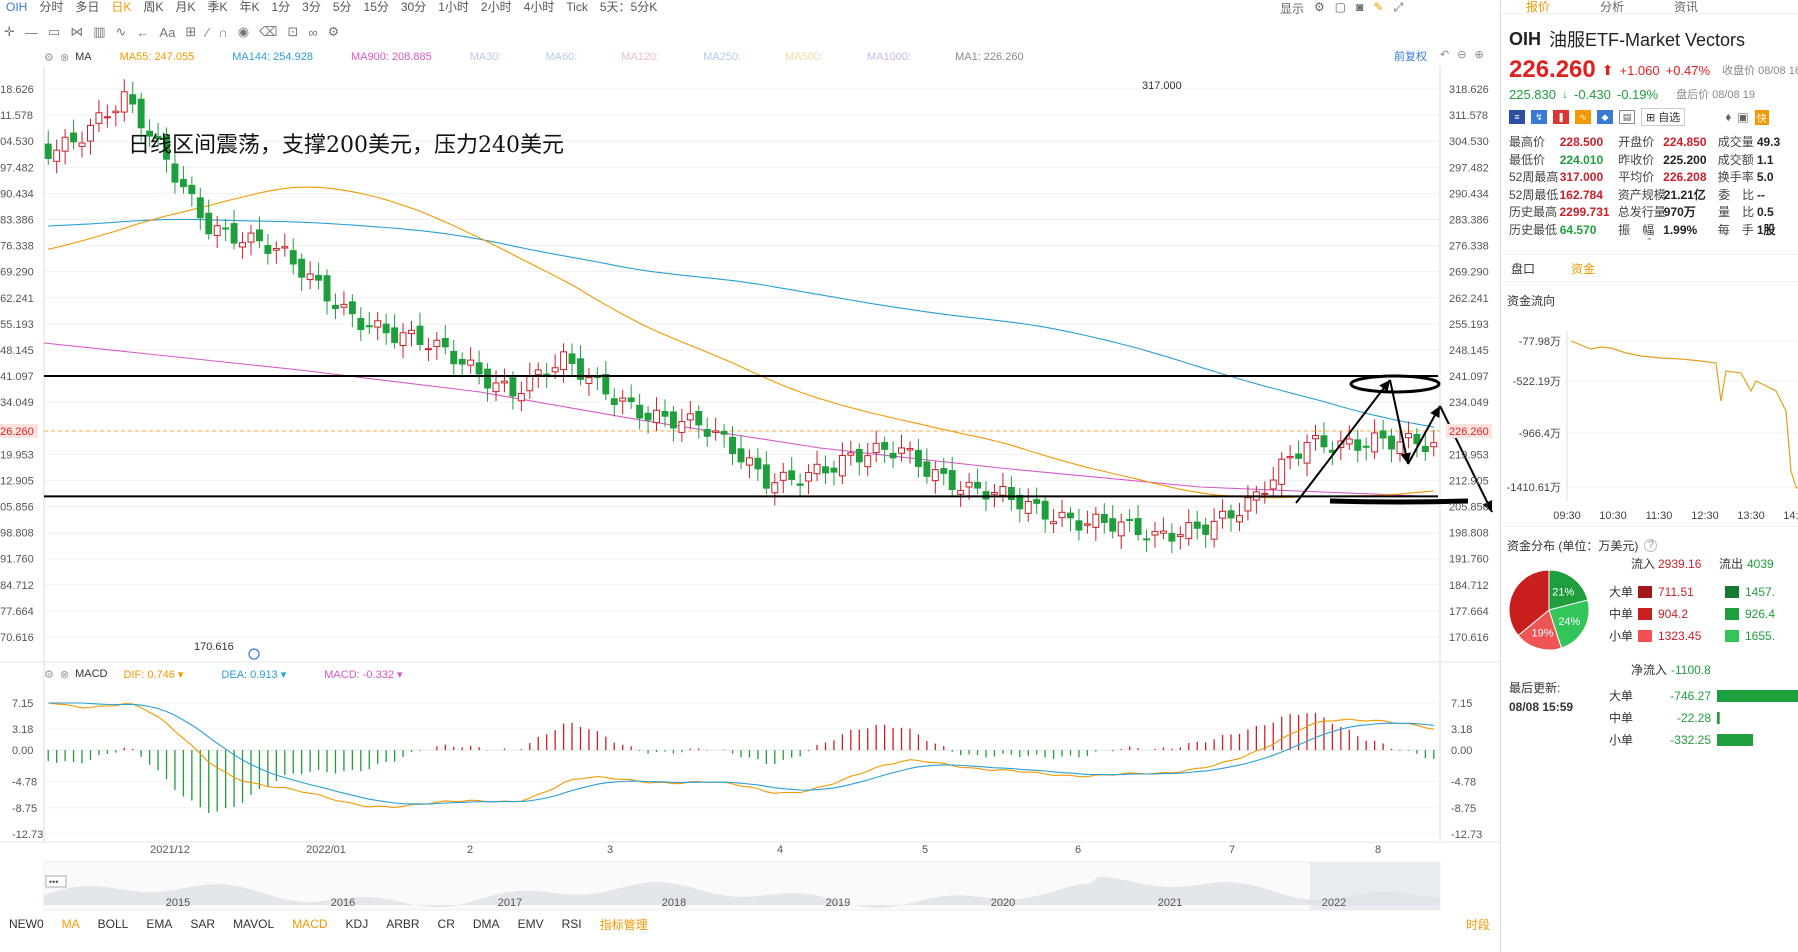 The width and height of the screenshot is (1798, 952). I want to click on indicator-tab-5: MAVOL, so click(254, 924).